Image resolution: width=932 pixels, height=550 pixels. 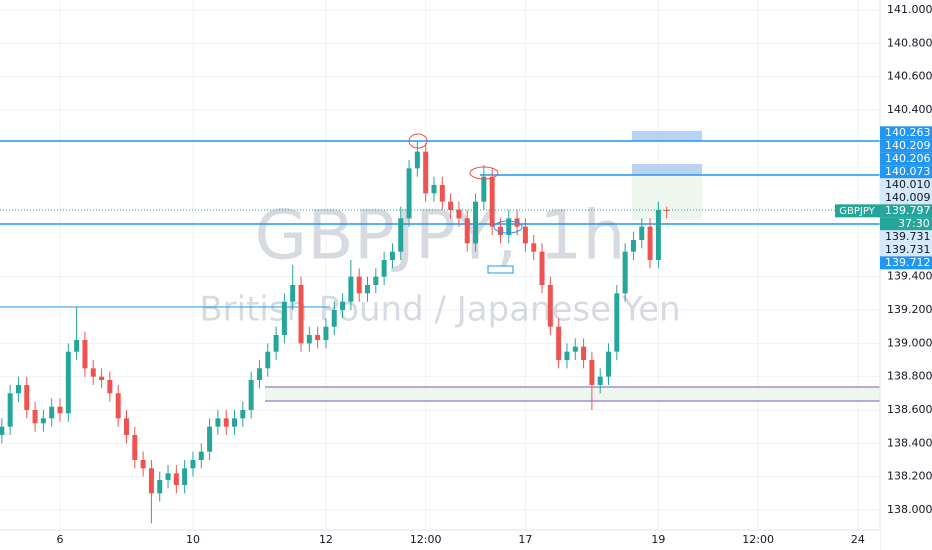 What do you see at coordinates (908, 158) in the screenshot?
I see `price-tag-label: 140.206` at bounding box center [908, 158].